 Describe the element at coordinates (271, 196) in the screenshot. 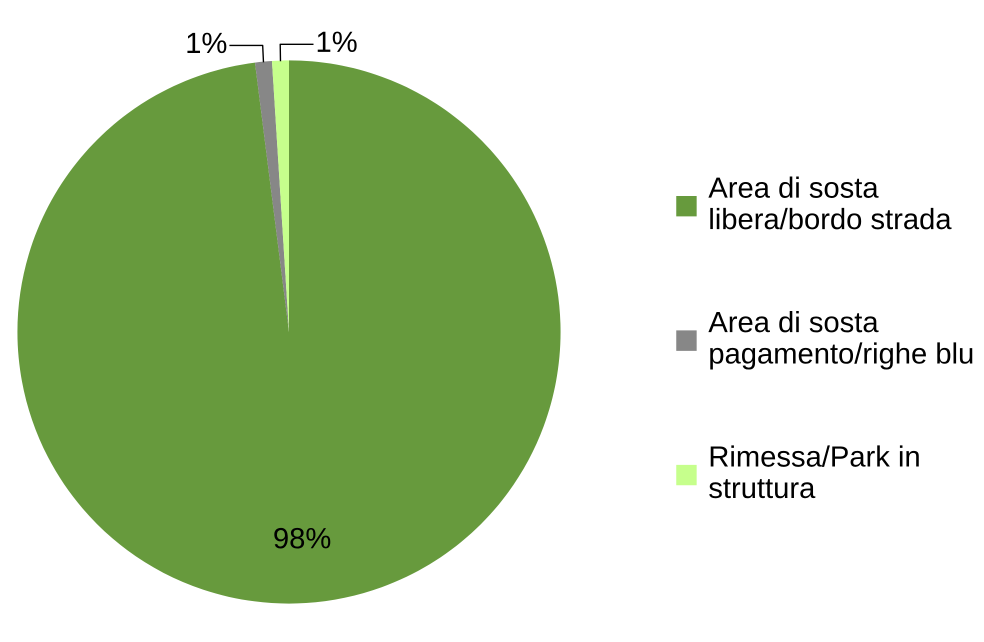

I see `pie-slice` at that location.